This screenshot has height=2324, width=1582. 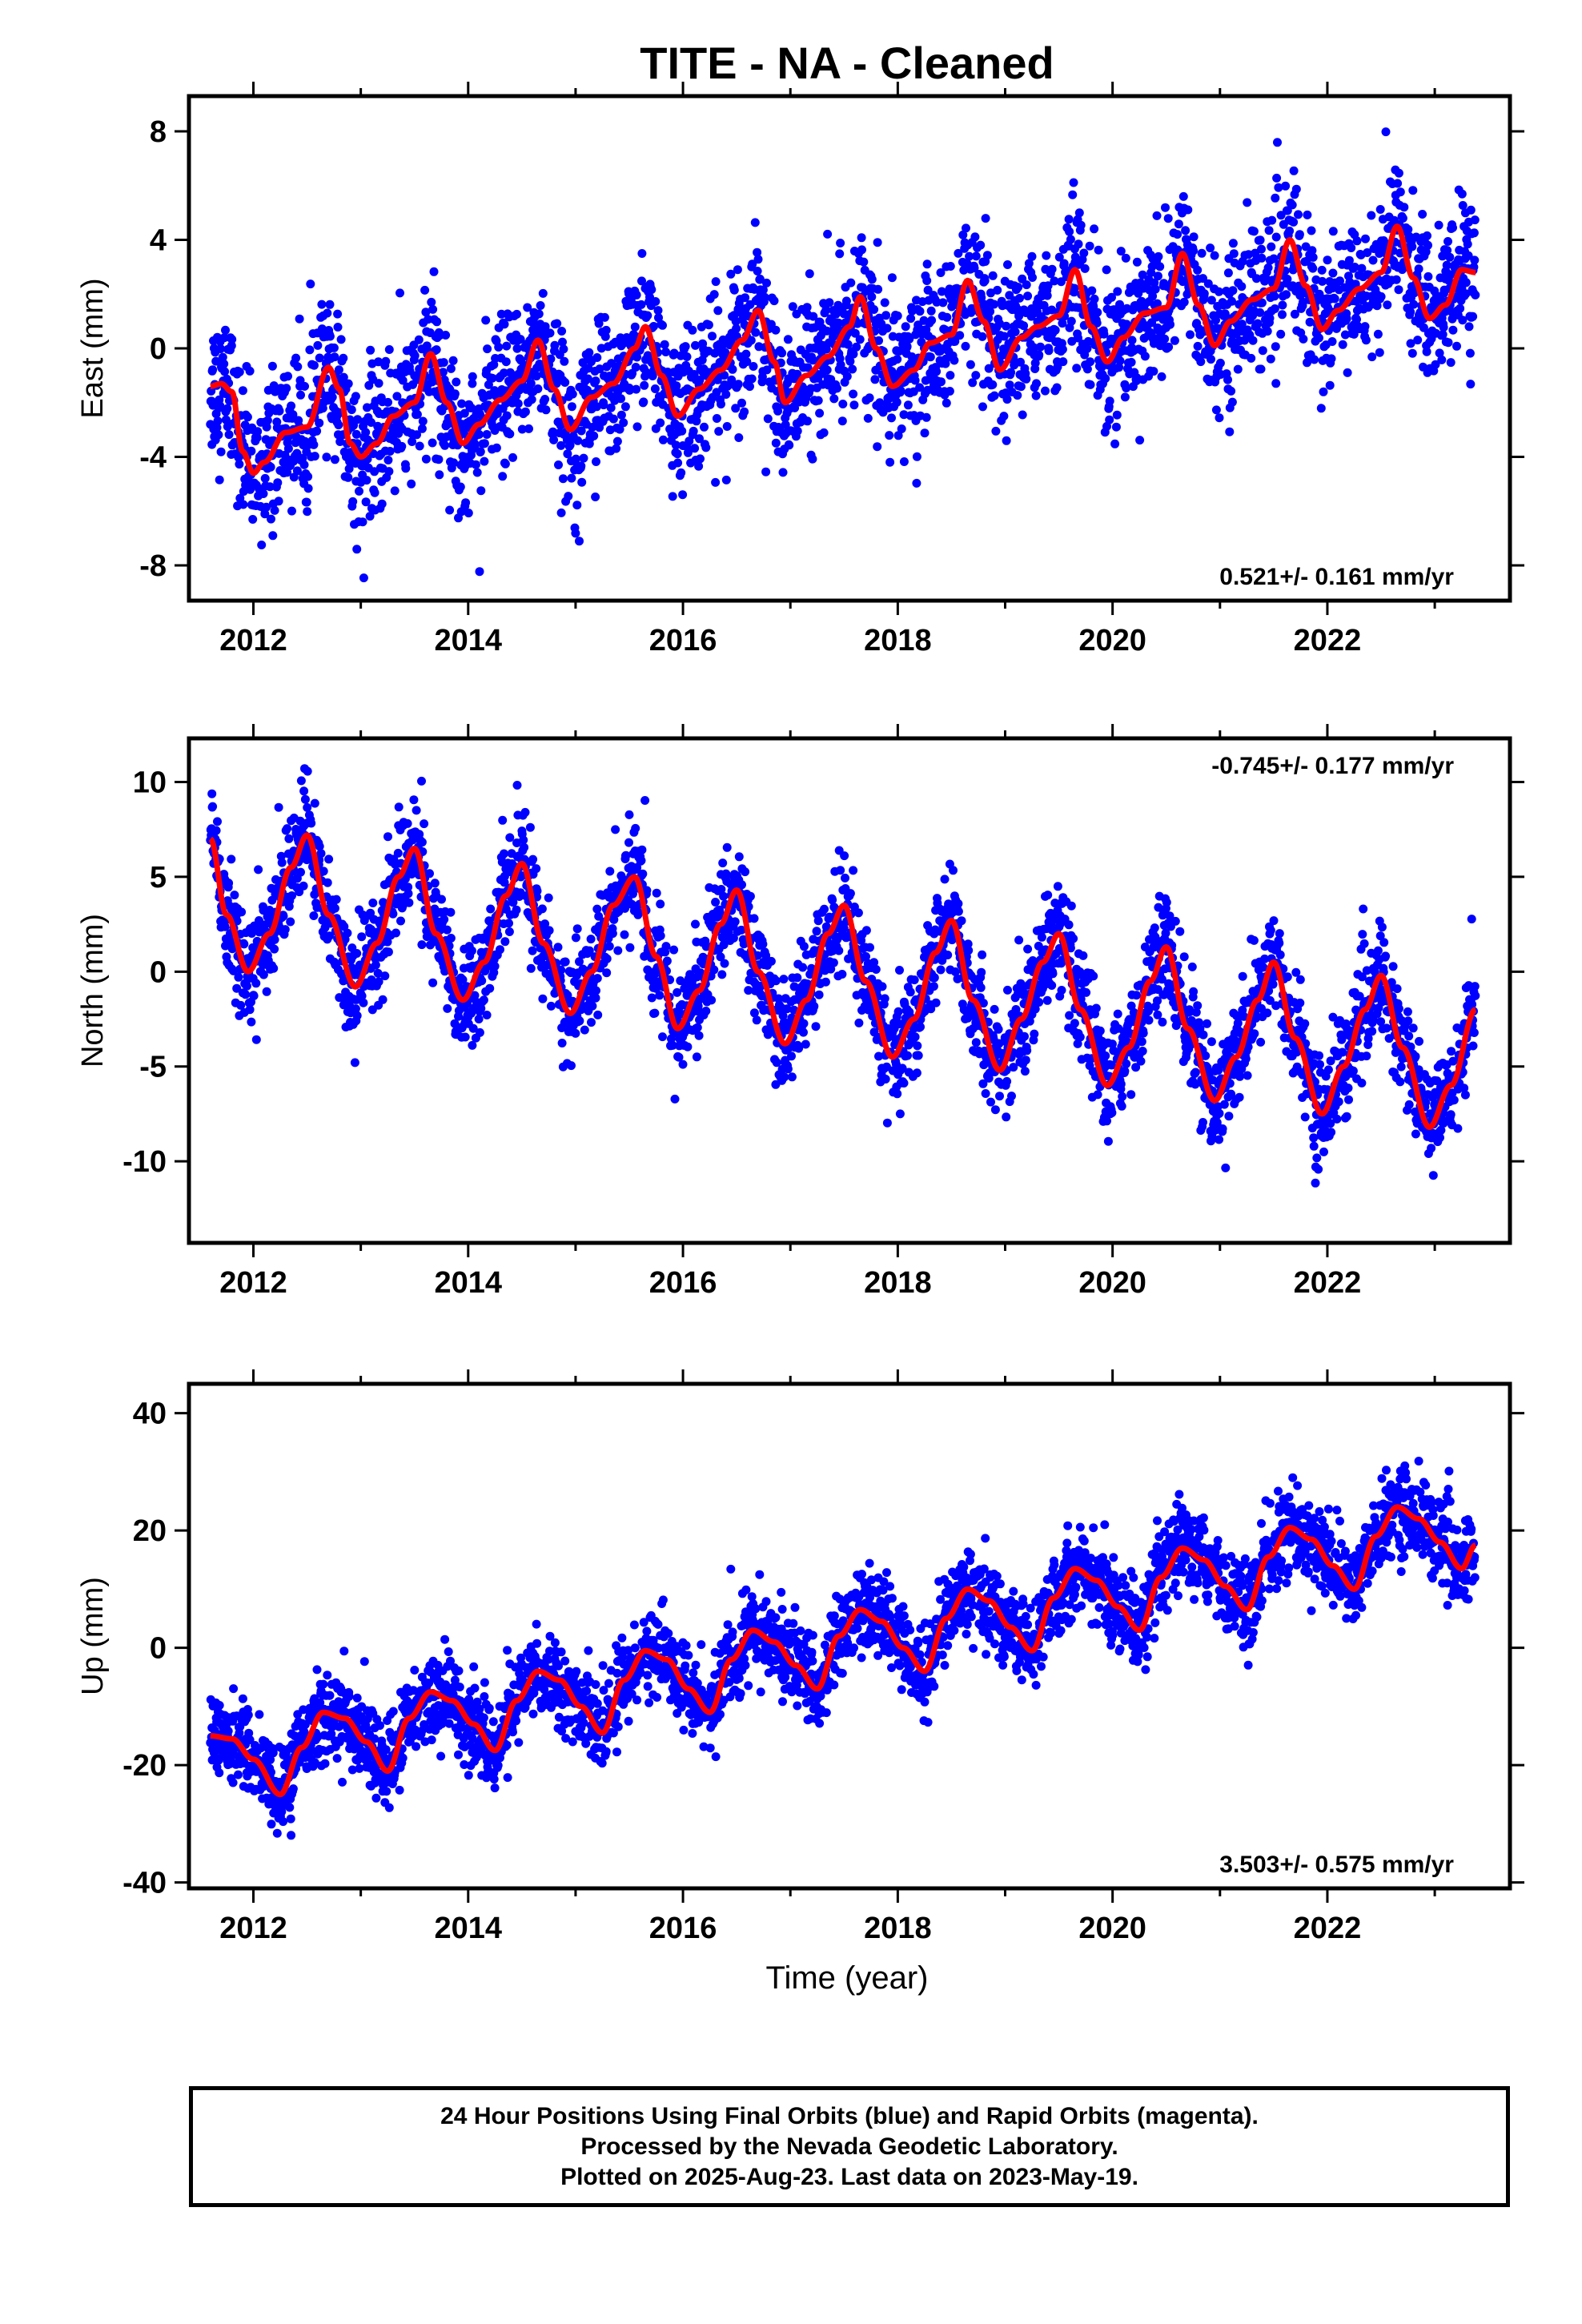 What do you see at coordinates (158, 241) in the screenshot?
I see `y-tick-label: 4` at bounding box center [158, 241].